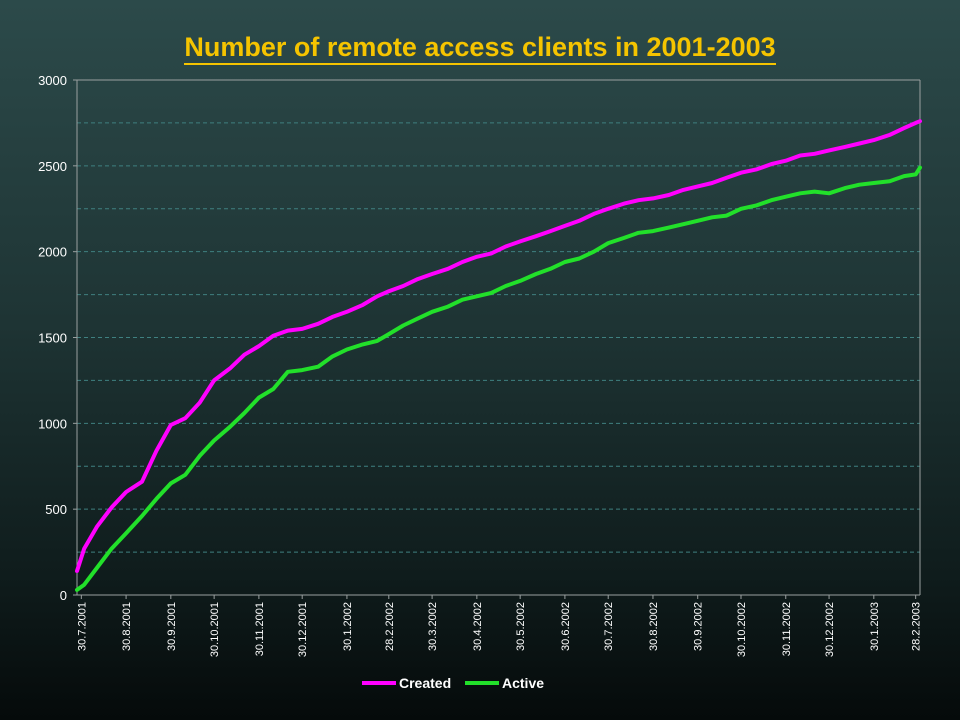 This screenshot has width=960, height=720. I want to click on y-axis-tick-labels: 0 500 1000 1500 2000 2500 3000, so click(52, 338).